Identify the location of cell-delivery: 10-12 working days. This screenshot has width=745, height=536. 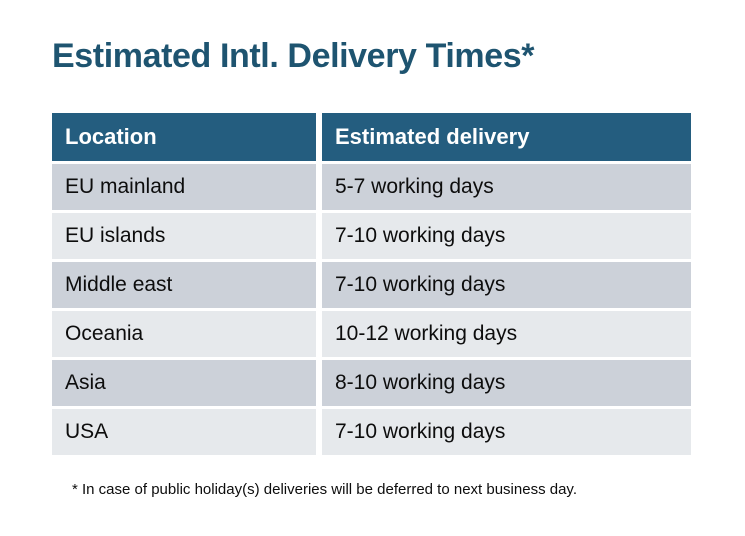
(506, 334).